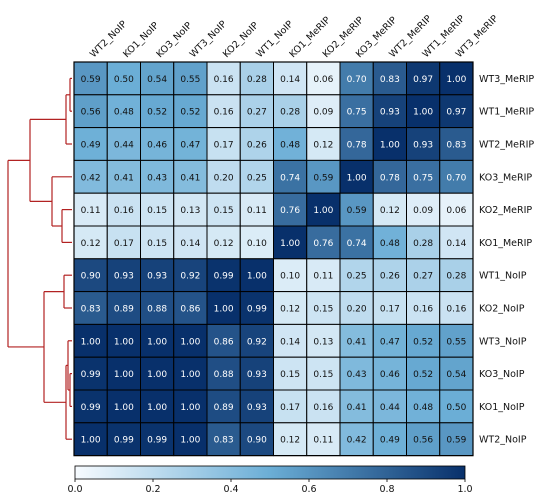  Describe the element at coordinates (257, 80) in the screenshot. I see `cell-value-label: 0.28` at that location.